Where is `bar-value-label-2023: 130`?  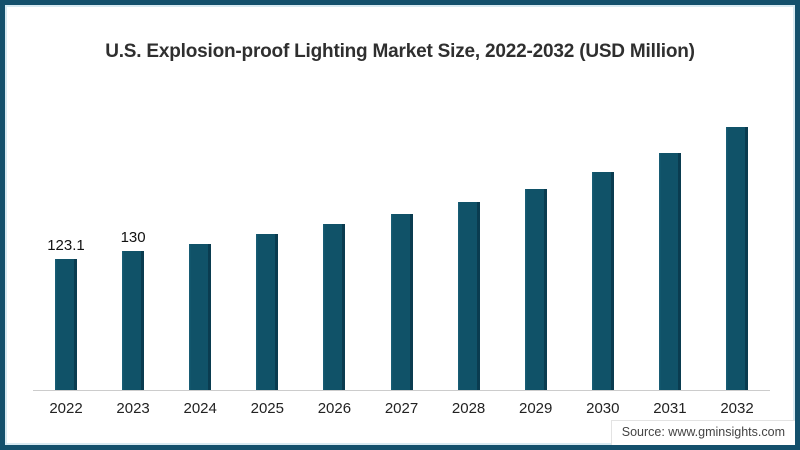
bar-value-label-2023: 130 is located at coordinates (133, 237).